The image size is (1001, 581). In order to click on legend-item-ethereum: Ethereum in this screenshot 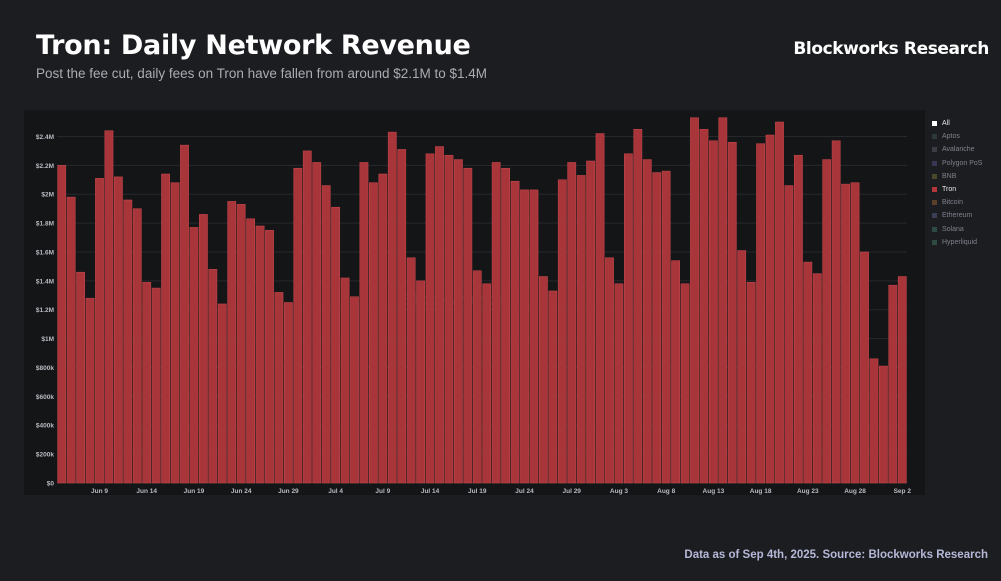, I will do `click(965, 215)`.